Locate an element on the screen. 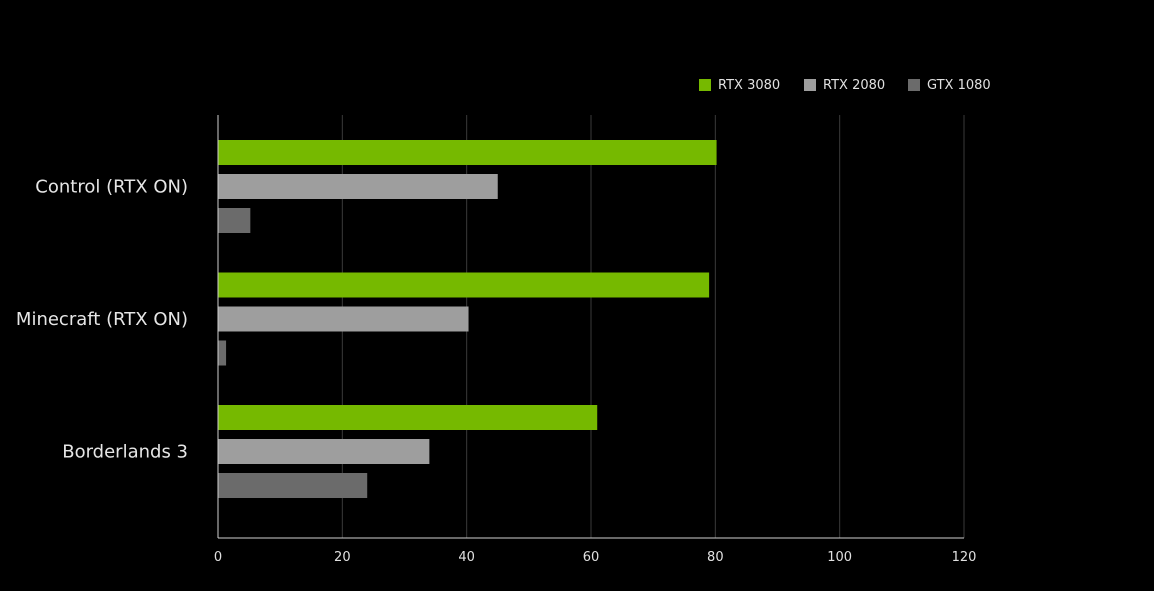  x-tick-label-120: 120 is located at coordinates (964, 557).